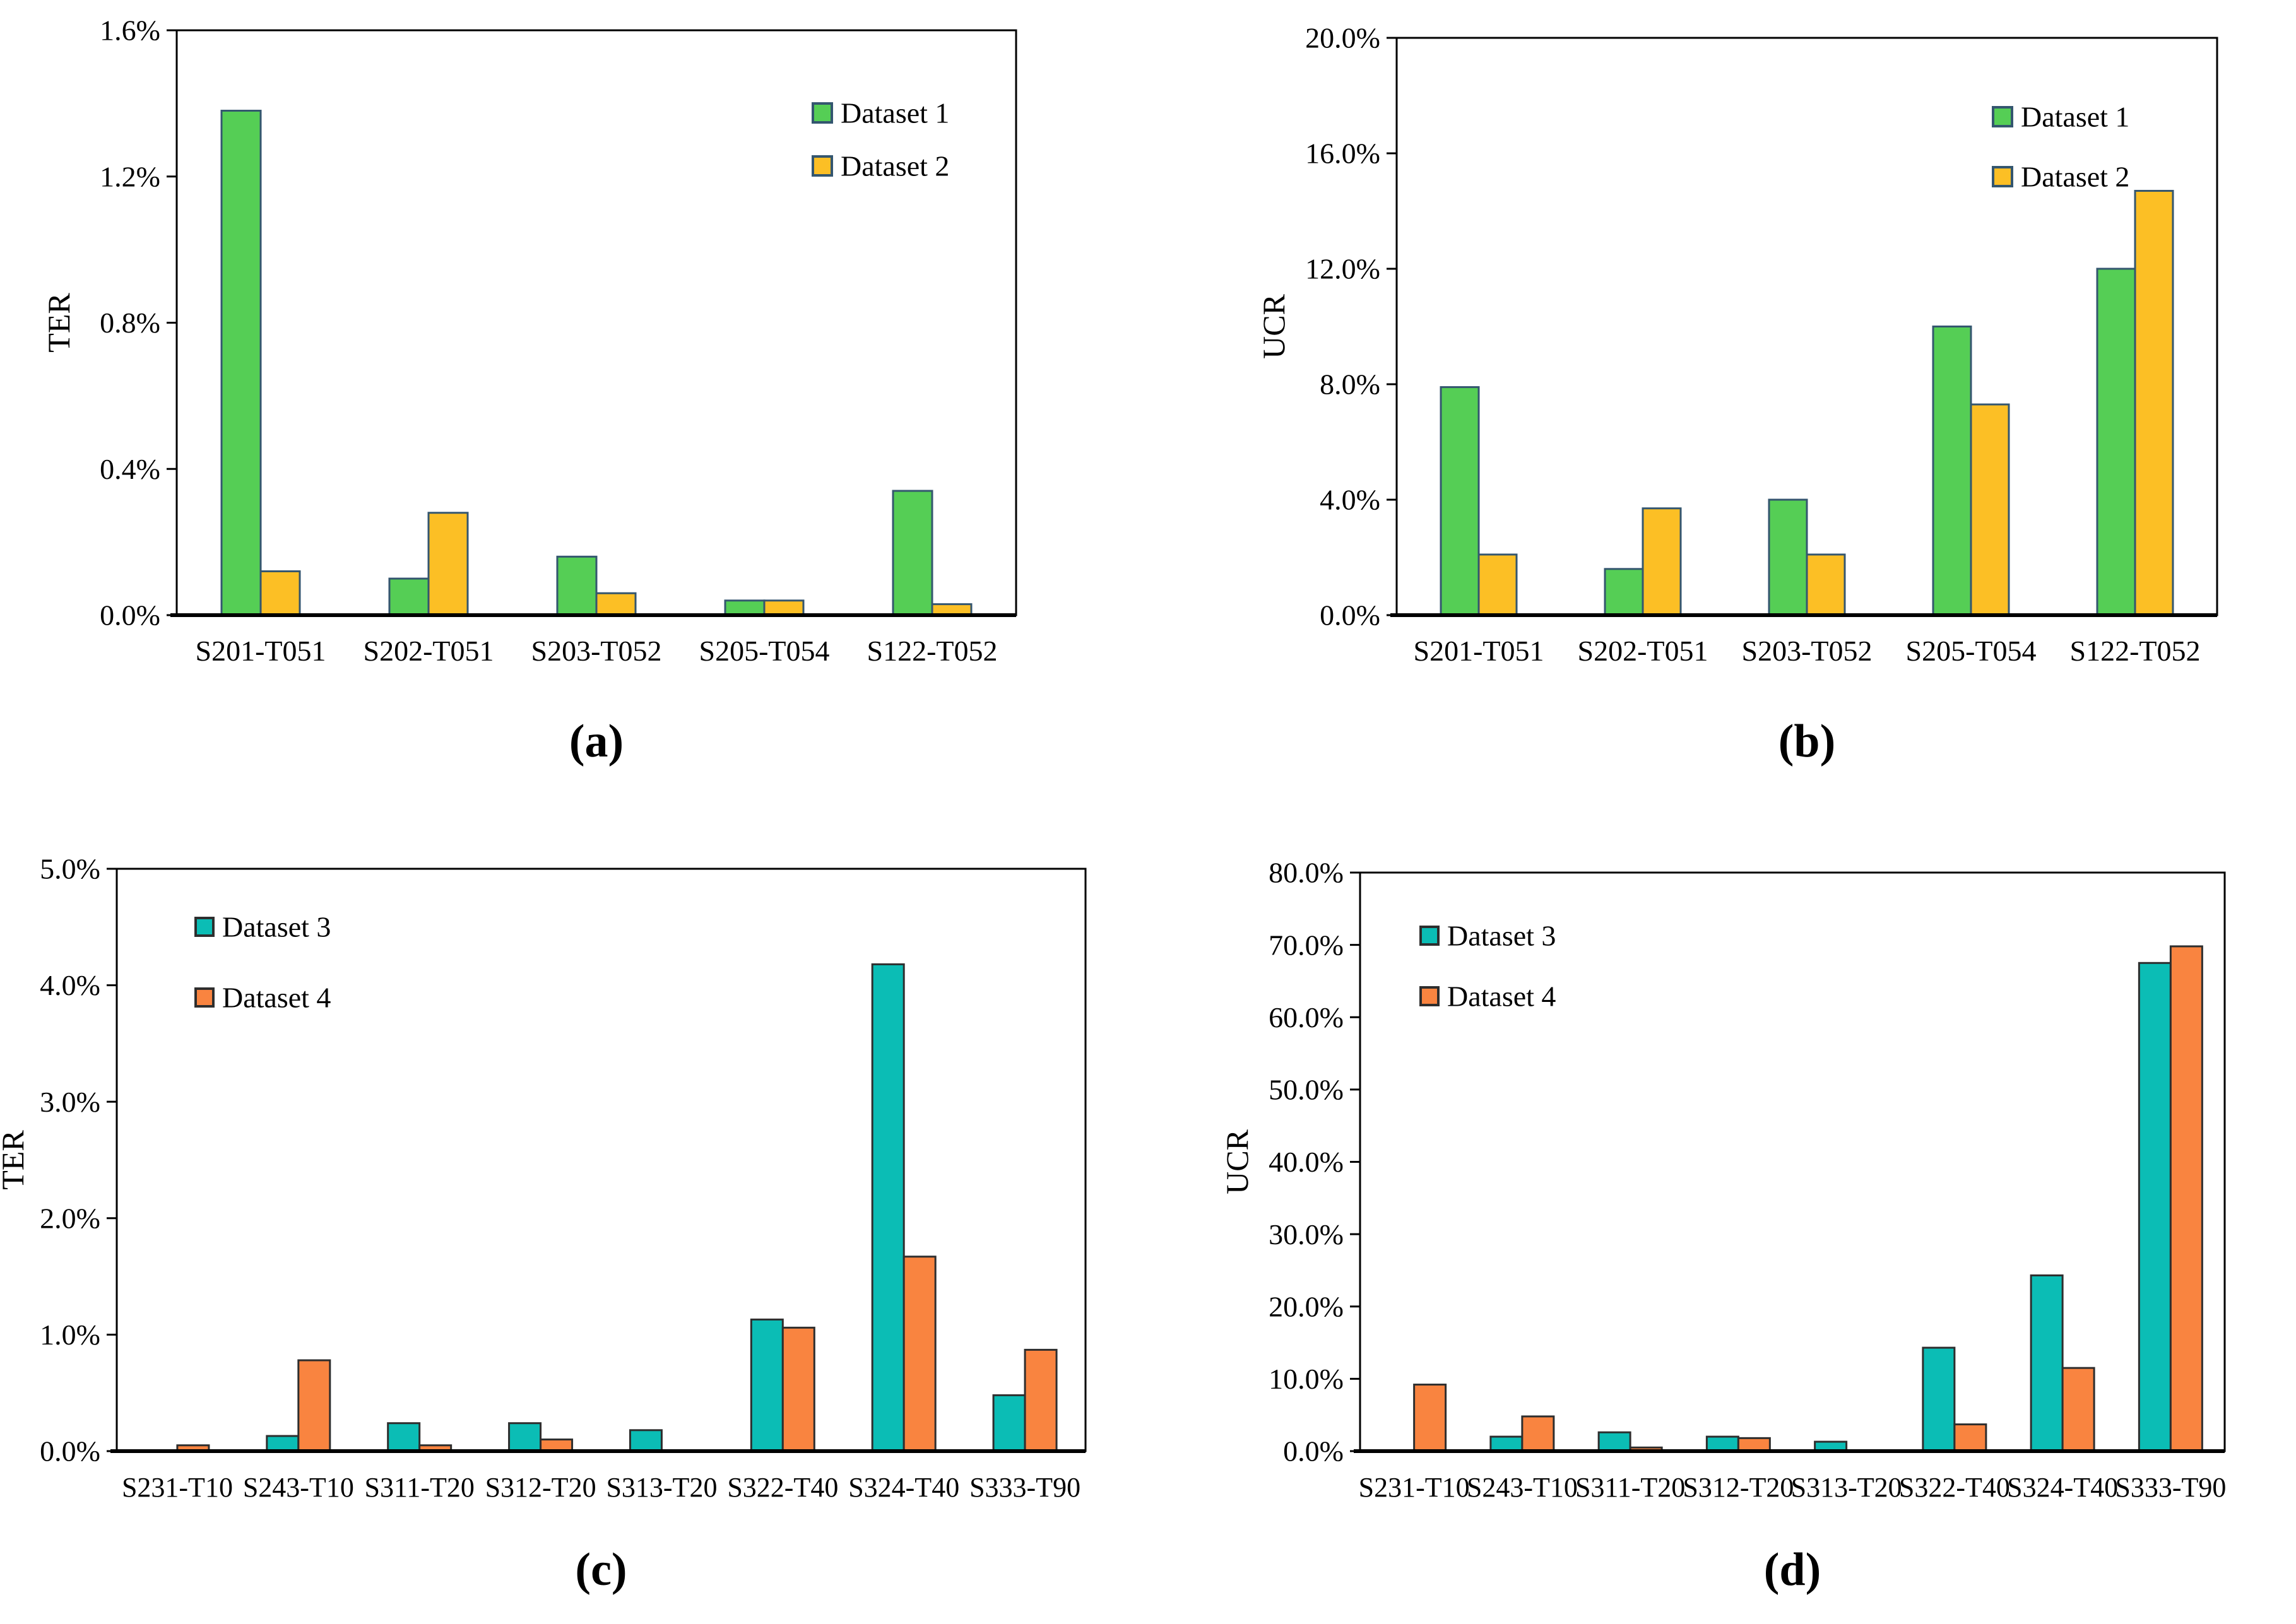  Describe the element at coordinates (1342, 154) in the screenshot. I see `y-tick-label: 16.0%` at that location.